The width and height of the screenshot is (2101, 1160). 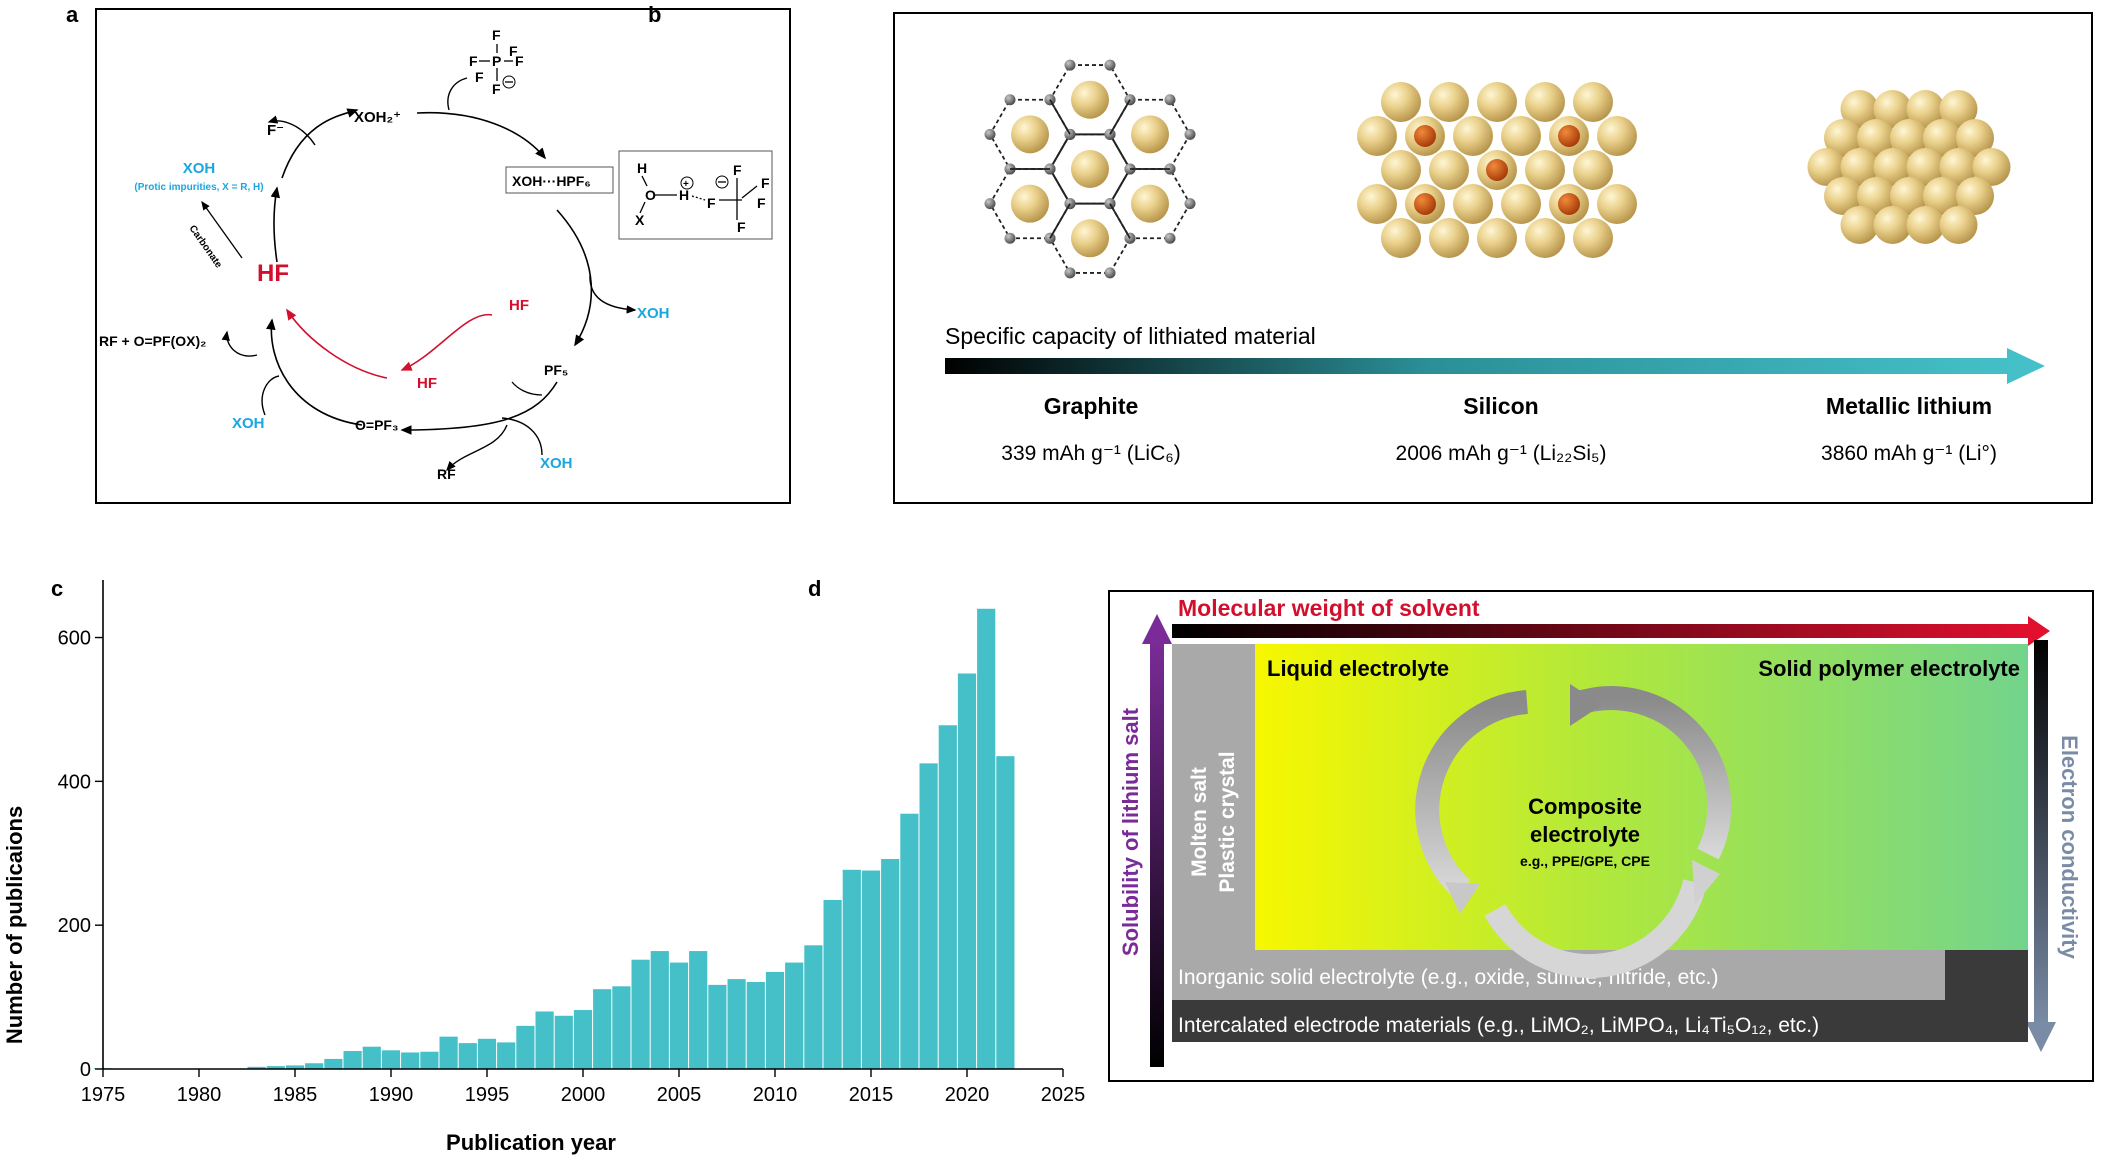 I want to click on bar-2015, so click(x=871, y=969).